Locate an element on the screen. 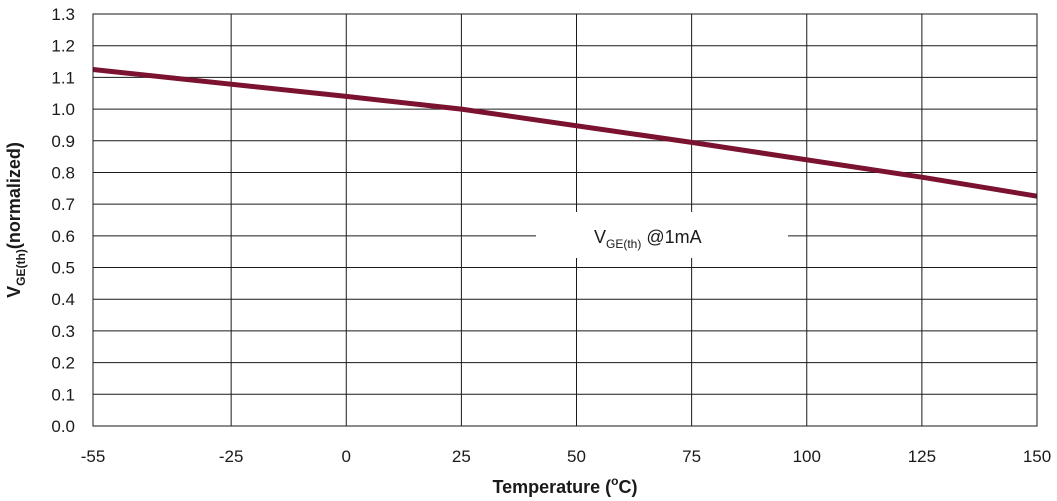 Image resolution: width=1057 pixels, height=501 pixels. y-tick-label: 1.0 is located at coordinates (63, 109).